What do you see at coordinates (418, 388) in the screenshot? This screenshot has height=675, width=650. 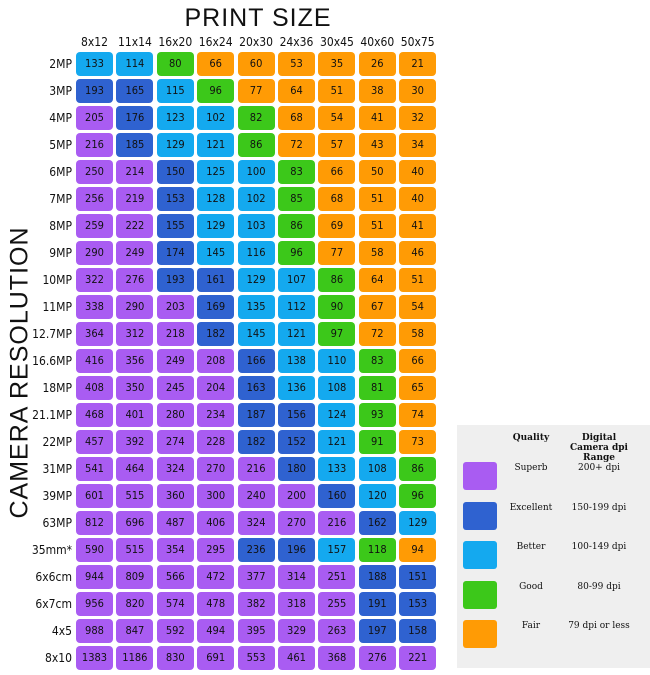 I see `cell: 65` at bounding box center [418, 388].